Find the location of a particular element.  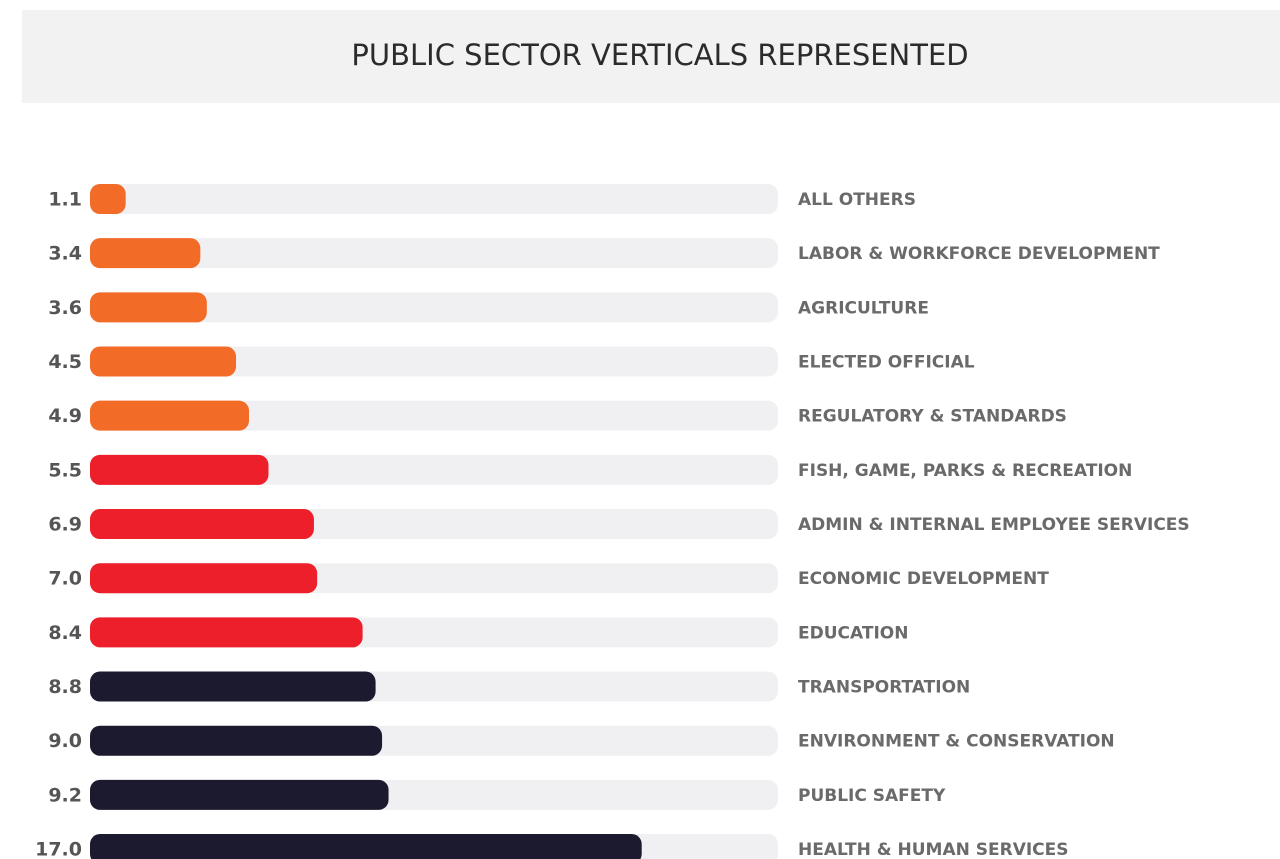

value-label: 4.5 is located at coordinates (65, 362).